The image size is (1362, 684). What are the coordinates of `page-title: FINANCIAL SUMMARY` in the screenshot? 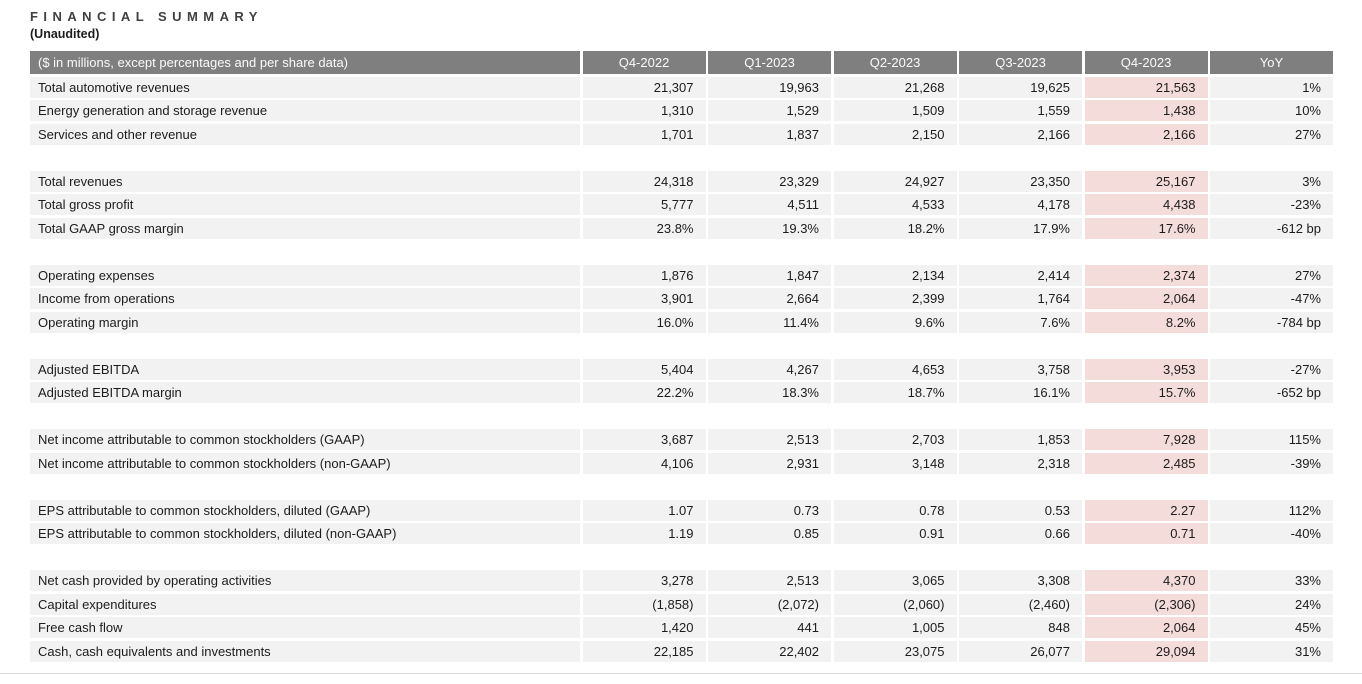 It's located at (146, 16).